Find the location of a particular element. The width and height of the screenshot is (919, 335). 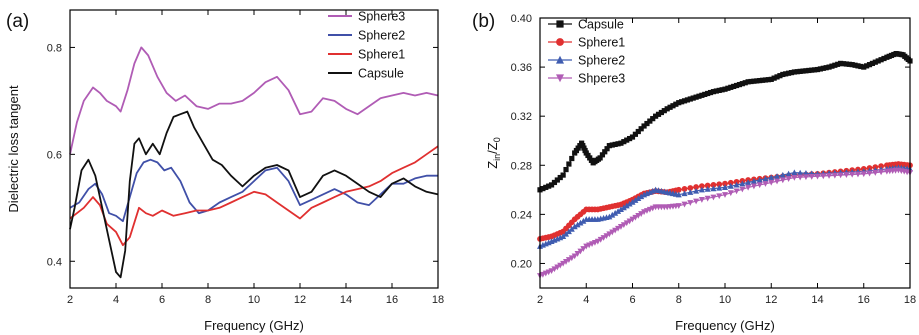

x-tick-label-a: 10 is located at coordinates (254, 300).